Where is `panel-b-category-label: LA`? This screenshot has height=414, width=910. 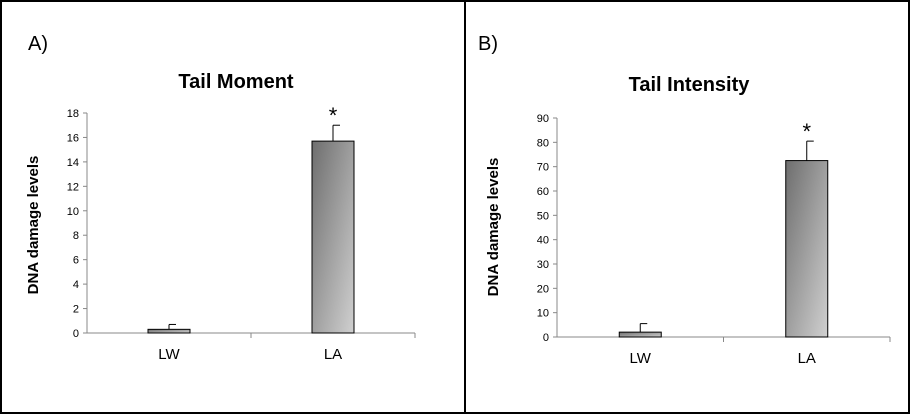 panel-b-category-label: LA is located at coordinates (807, 358).